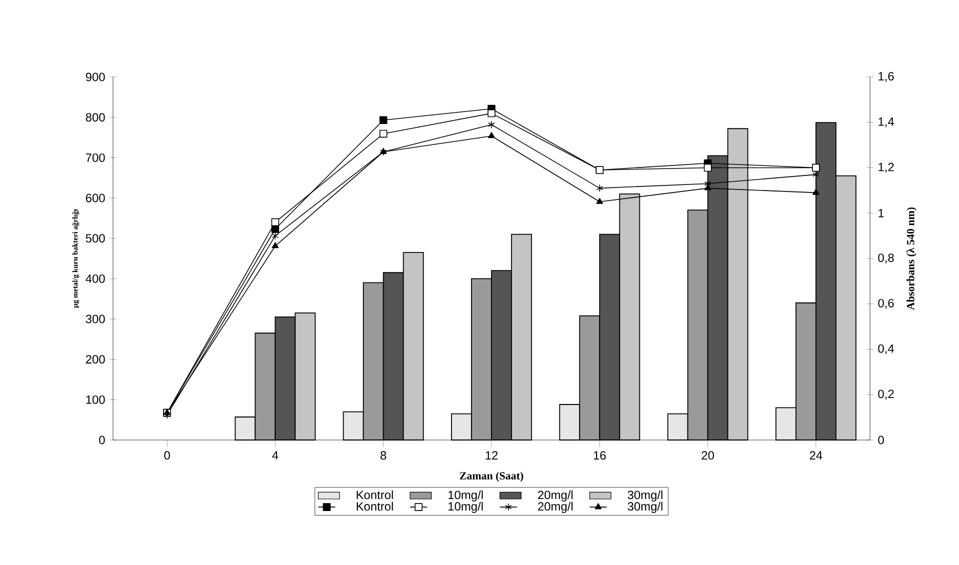 Image resolution: width=959 pixels, height=565 pixels. I want to click on y-tick-label: 800, so click(95, 117).